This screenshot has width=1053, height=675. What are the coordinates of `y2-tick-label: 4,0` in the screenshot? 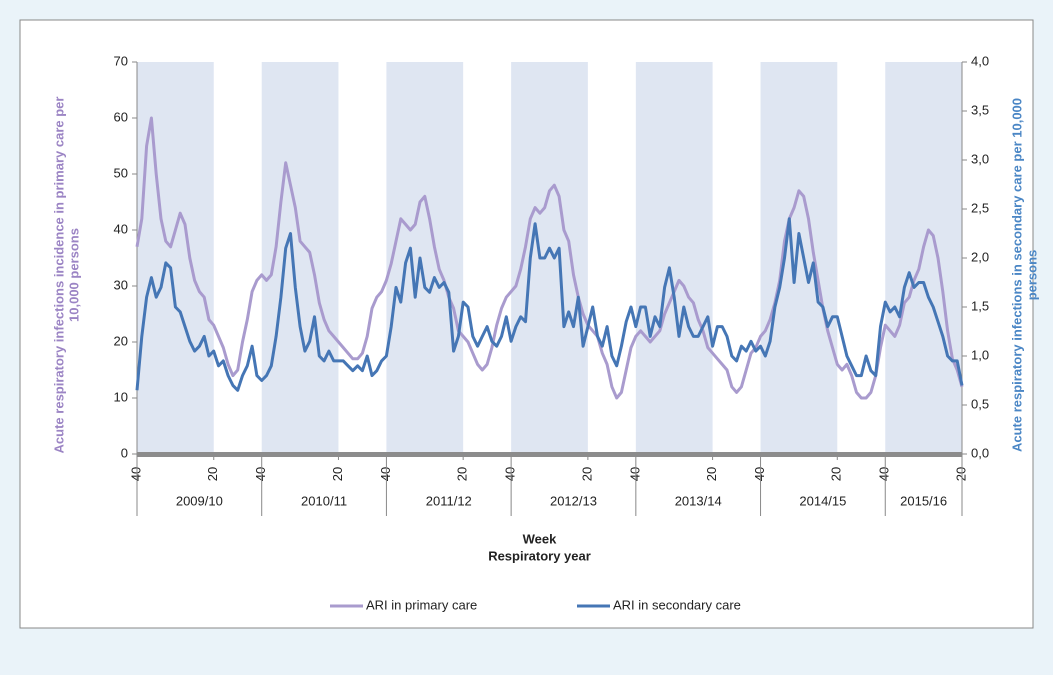 It's located at (980, 60).